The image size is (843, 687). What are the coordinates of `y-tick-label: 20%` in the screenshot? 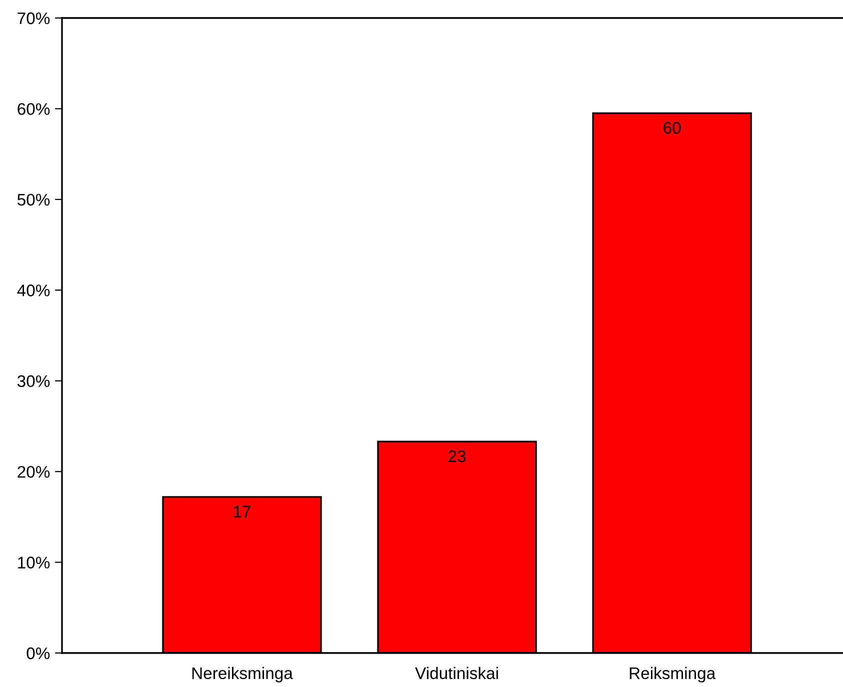 It's located at (34, 472).